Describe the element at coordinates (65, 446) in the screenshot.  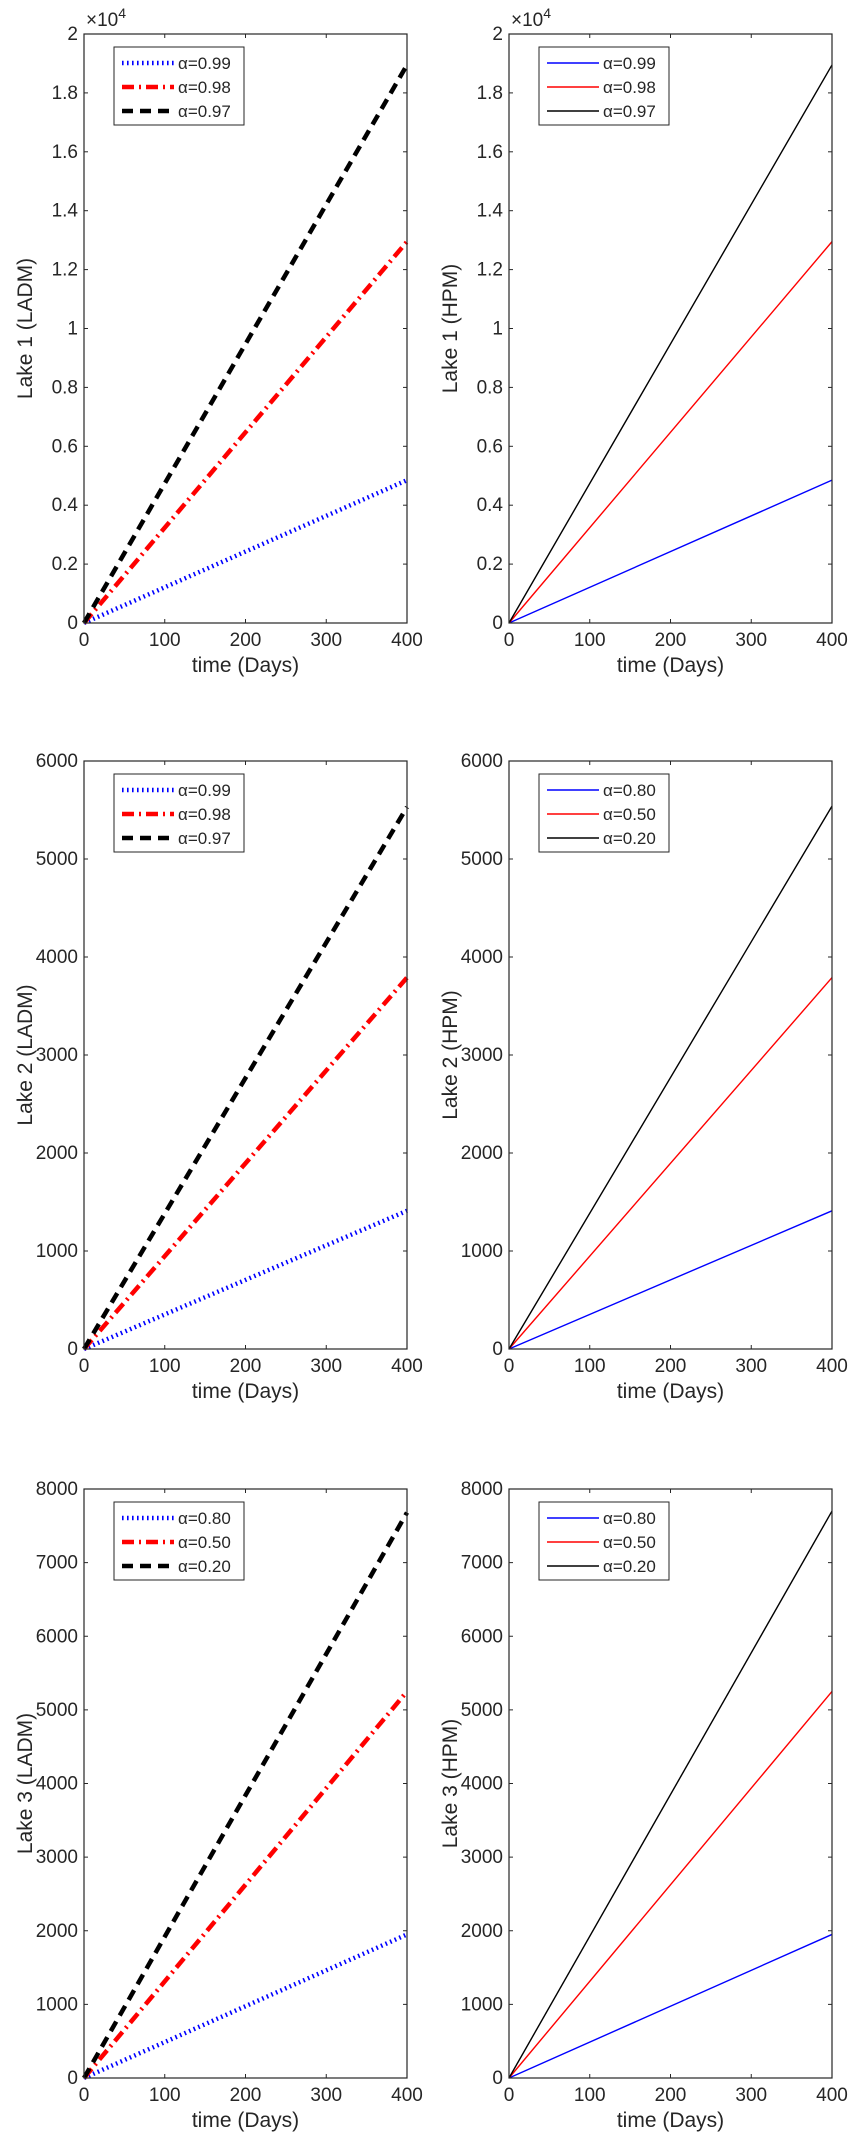
I see `y-tick-label: 0.6` at that location.